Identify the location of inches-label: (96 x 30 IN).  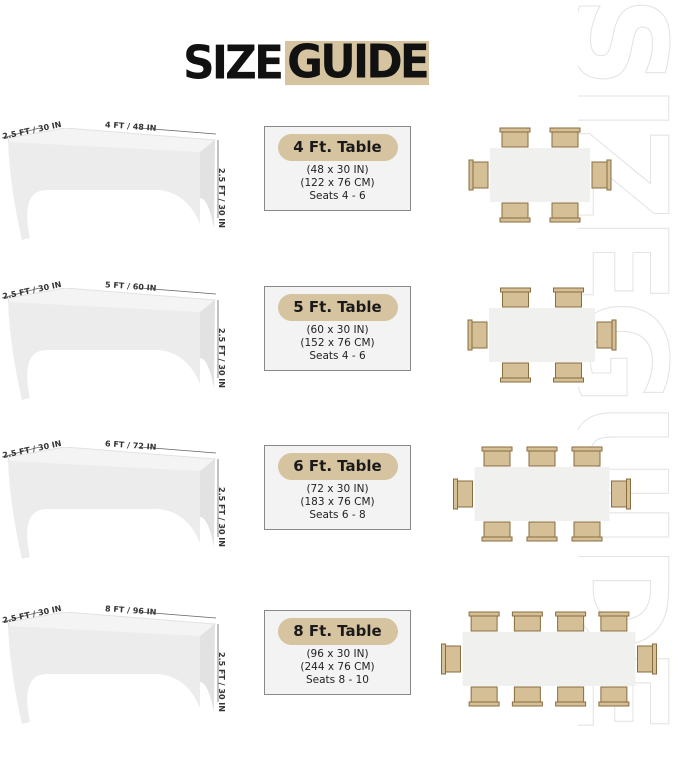
(337, 654).